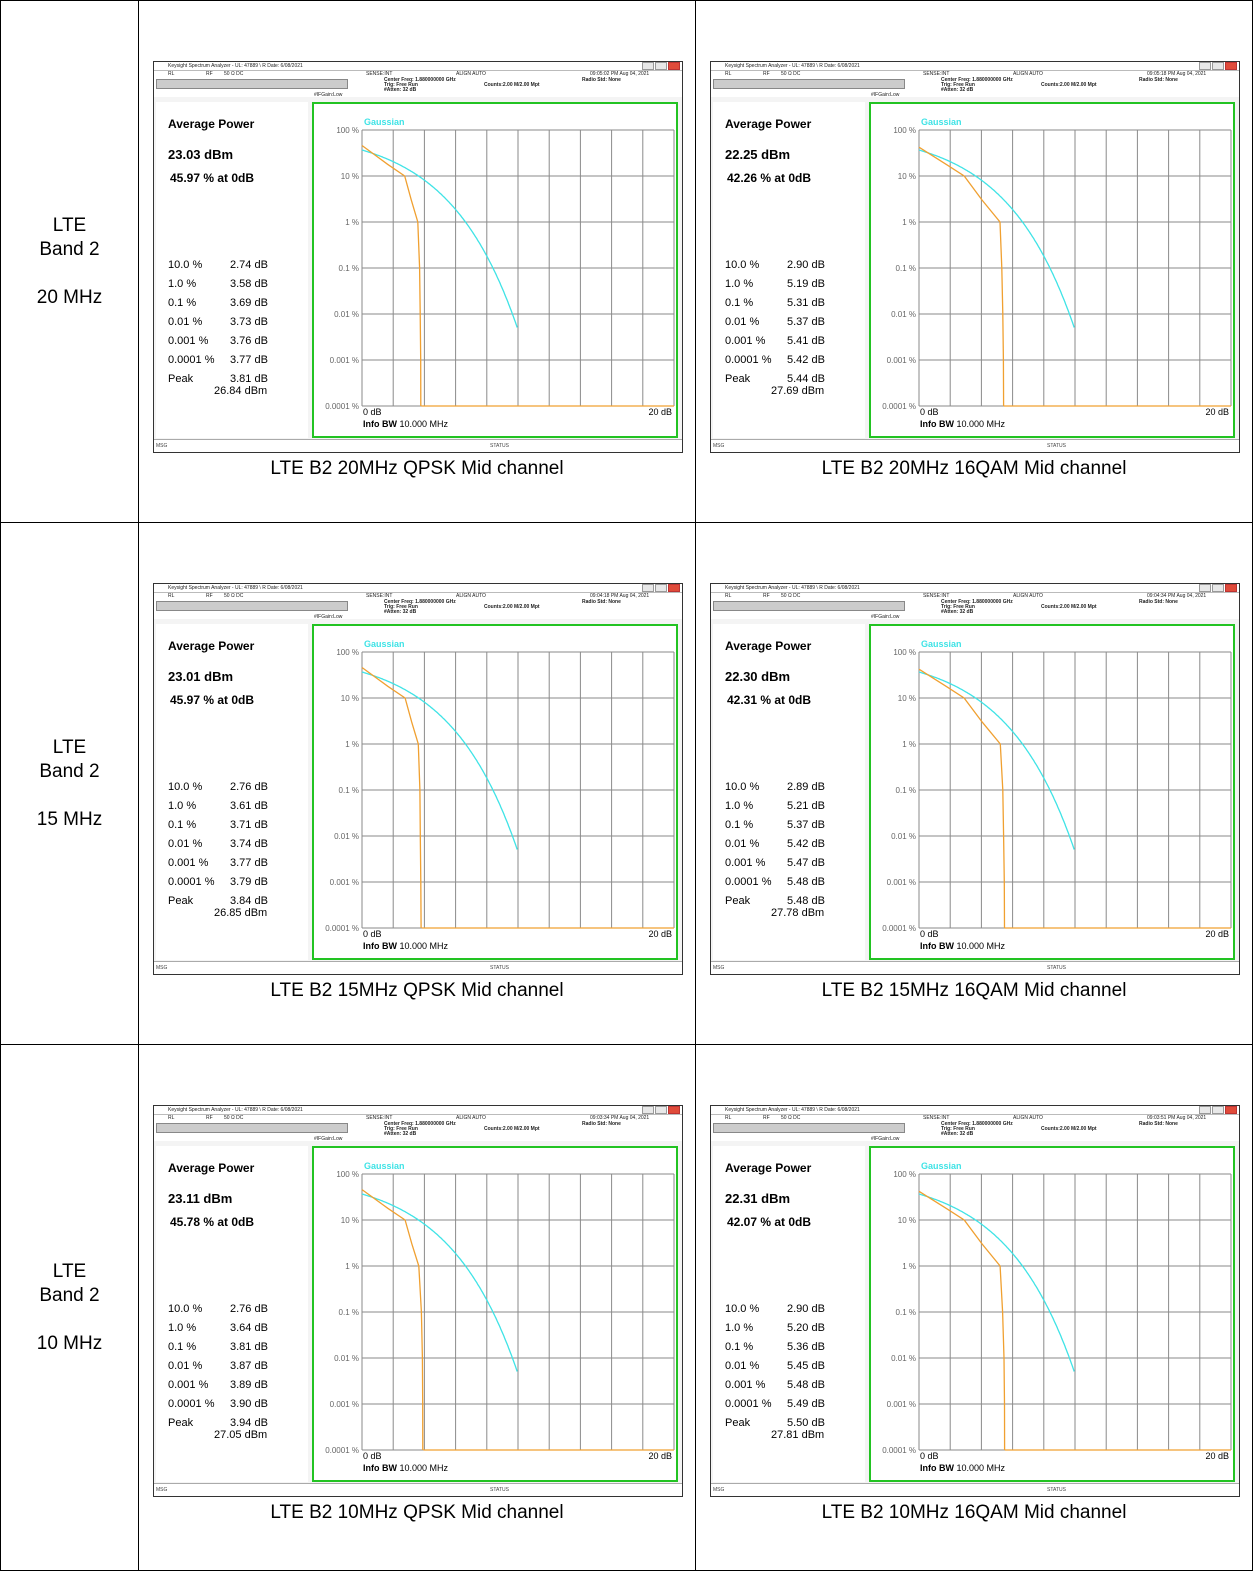 This screenshot has width=1256, height=1572. Describe the element at coordinates (417, 468) in the screenshot. I see `screenshot-caption: LTE B2 20MHz QPSK Mid channel` at that location.